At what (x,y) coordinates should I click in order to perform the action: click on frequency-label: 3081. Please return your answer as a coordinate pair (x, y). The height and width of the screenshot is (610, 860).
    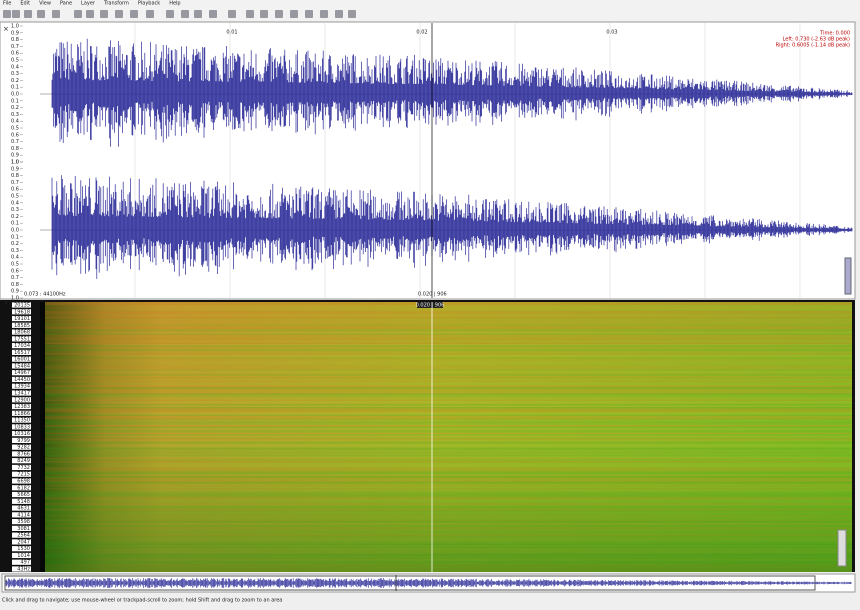
    Looking at the image, I should click on (23, 529).